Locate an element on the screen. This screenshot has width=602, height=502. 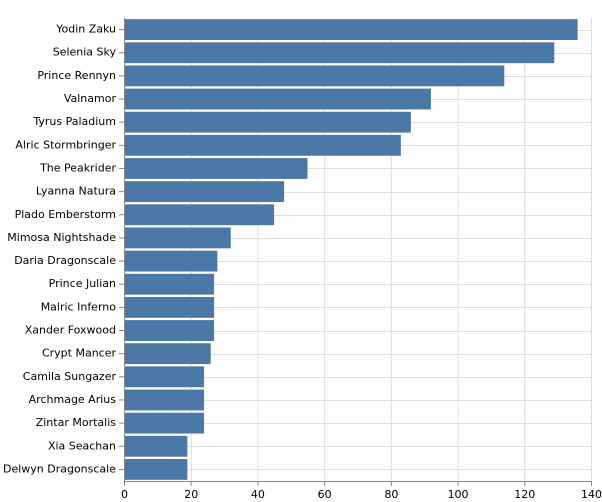
x-tick-label: 140 is located at coordinates (591, 494).